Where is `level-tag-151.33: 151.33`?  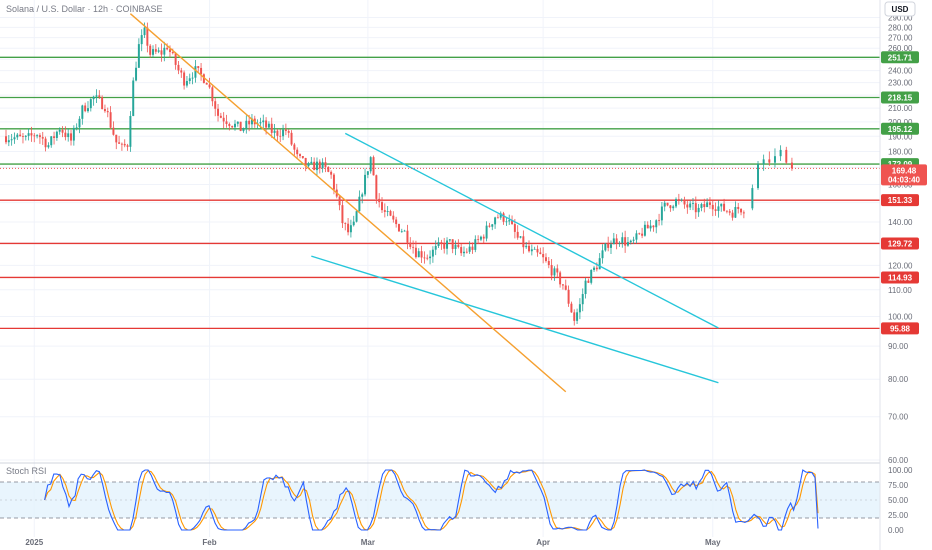 level-tag-151.33: 151.33 is located at coordinates (900, 200).